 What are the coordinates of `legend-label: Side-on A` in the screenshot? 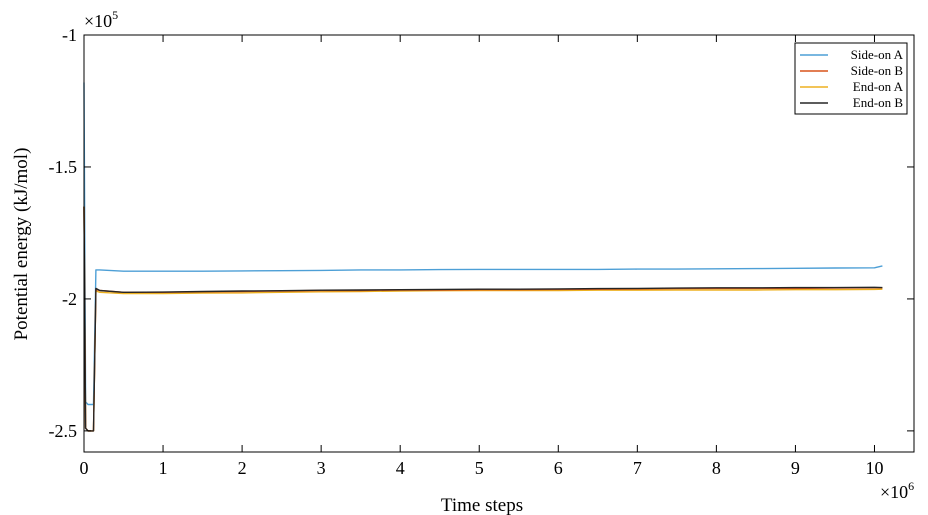 It's located at (877, 54).